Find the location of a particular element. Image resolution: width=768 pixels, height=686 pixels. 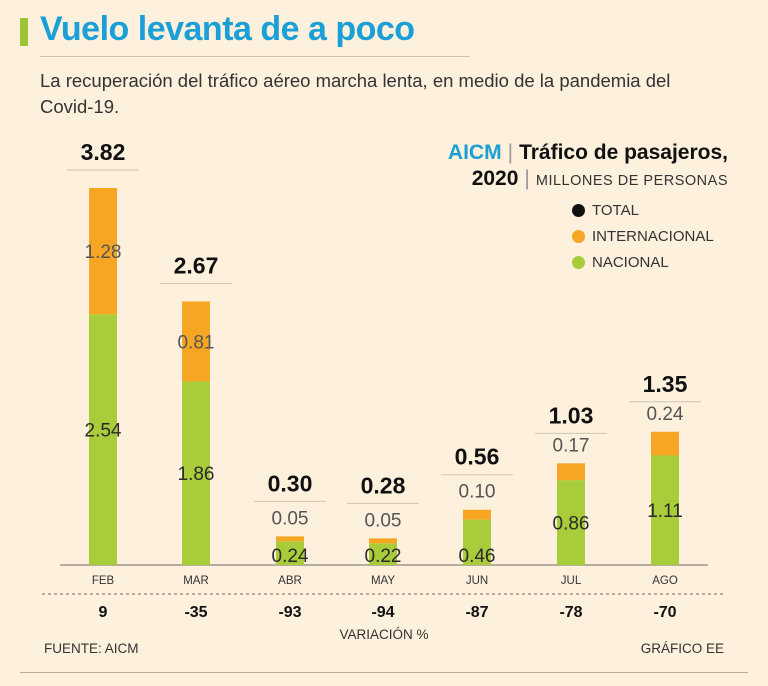

data-label-internacional: 1.28 is located at coordinates (103, 252).